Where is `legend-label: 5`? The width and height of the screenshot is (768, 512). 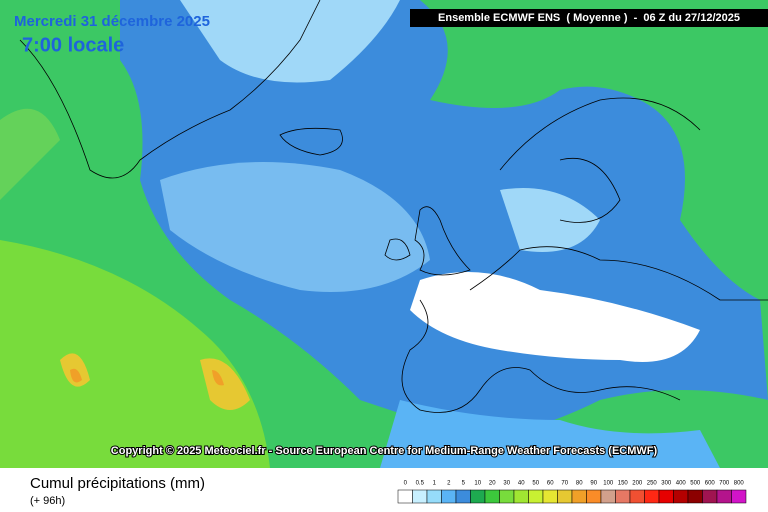
legend-label: 5 is located at coordinates (464, 484).